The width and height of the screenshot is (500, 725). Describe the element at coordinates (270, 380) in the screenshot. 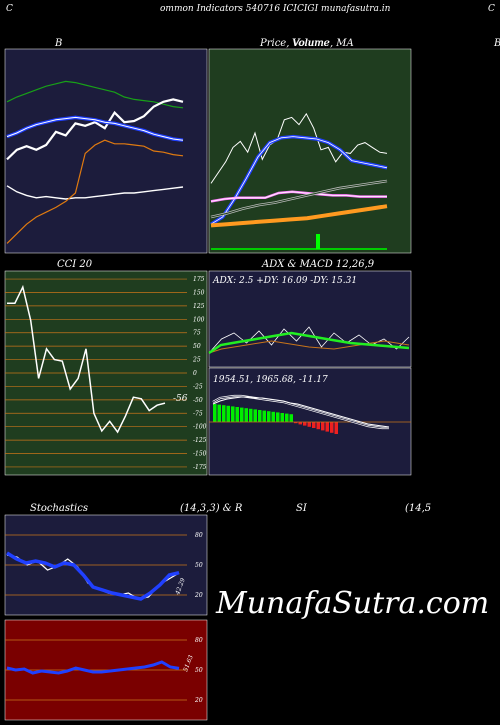

I see `macd-label: 1954.51, 1965.68, -11.17` at that location.